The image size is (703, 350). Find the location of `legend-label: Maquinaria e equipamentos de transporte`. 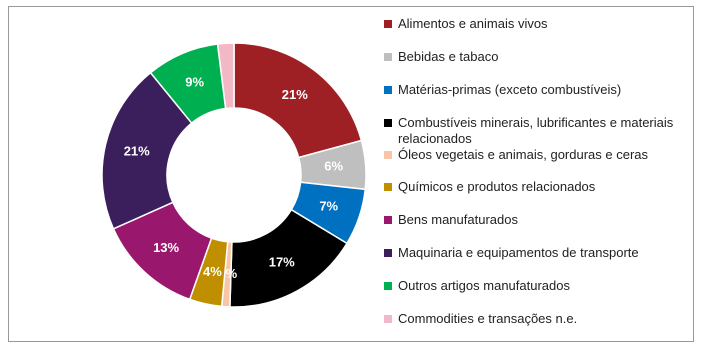

legend-label: Maquinaria e equipamentos de transporte is located at coordinates (518, 252).